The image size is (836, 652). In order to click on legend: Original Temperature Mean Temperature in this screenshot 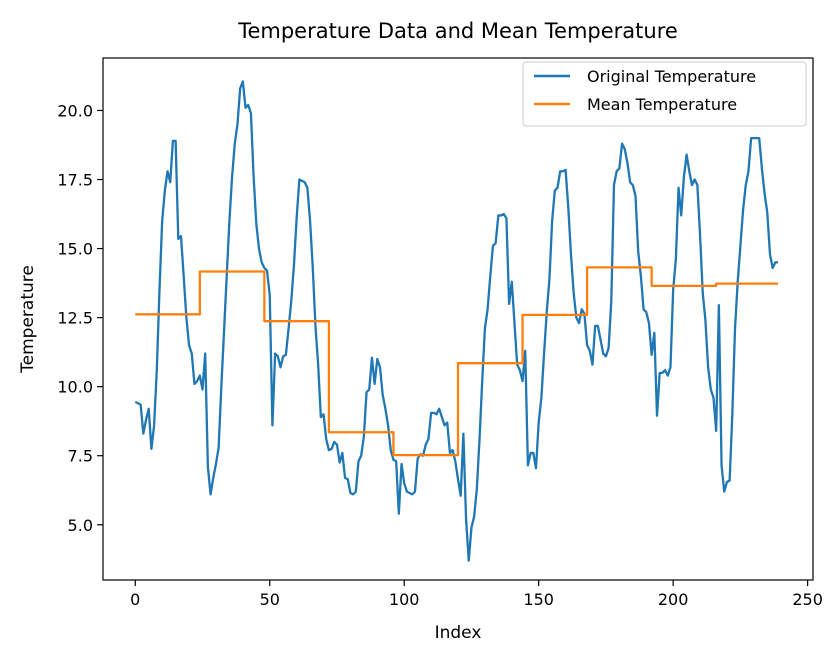, I will do `click(664, 94)`.